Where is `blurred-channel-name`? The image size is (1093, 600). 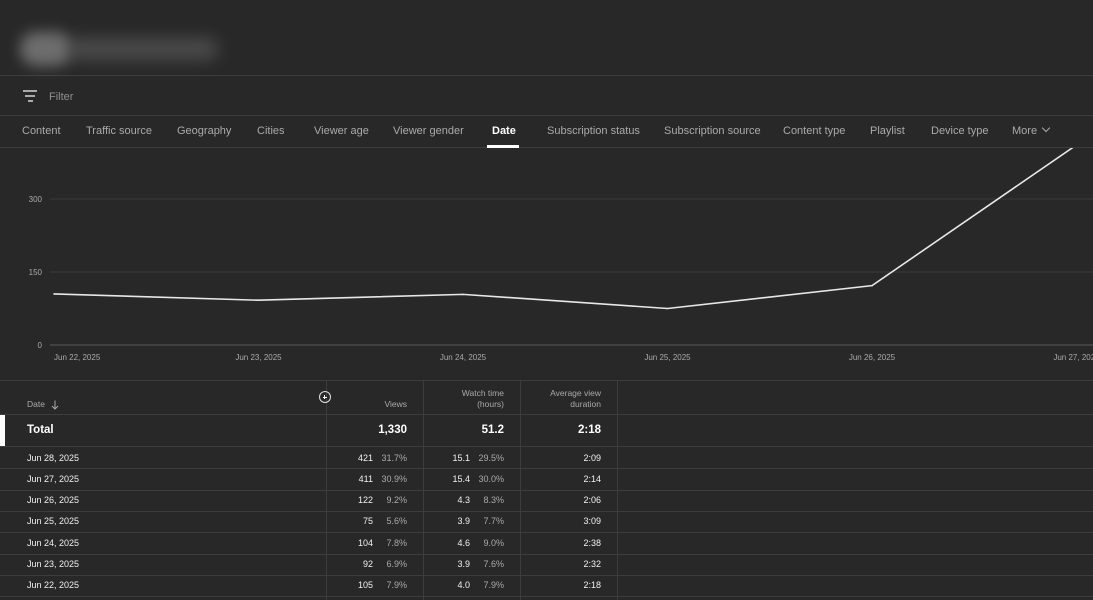 blurred-channel-name is located at coordinates (117, 48).